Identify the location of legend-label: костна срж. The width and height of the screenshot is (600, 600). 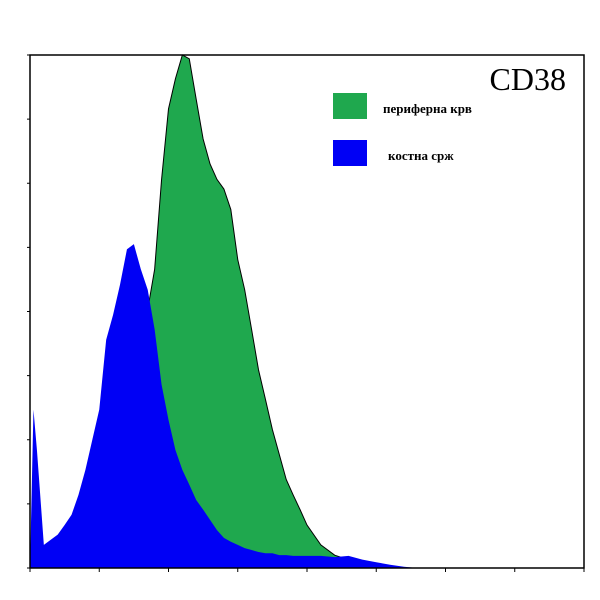
(421, 155).